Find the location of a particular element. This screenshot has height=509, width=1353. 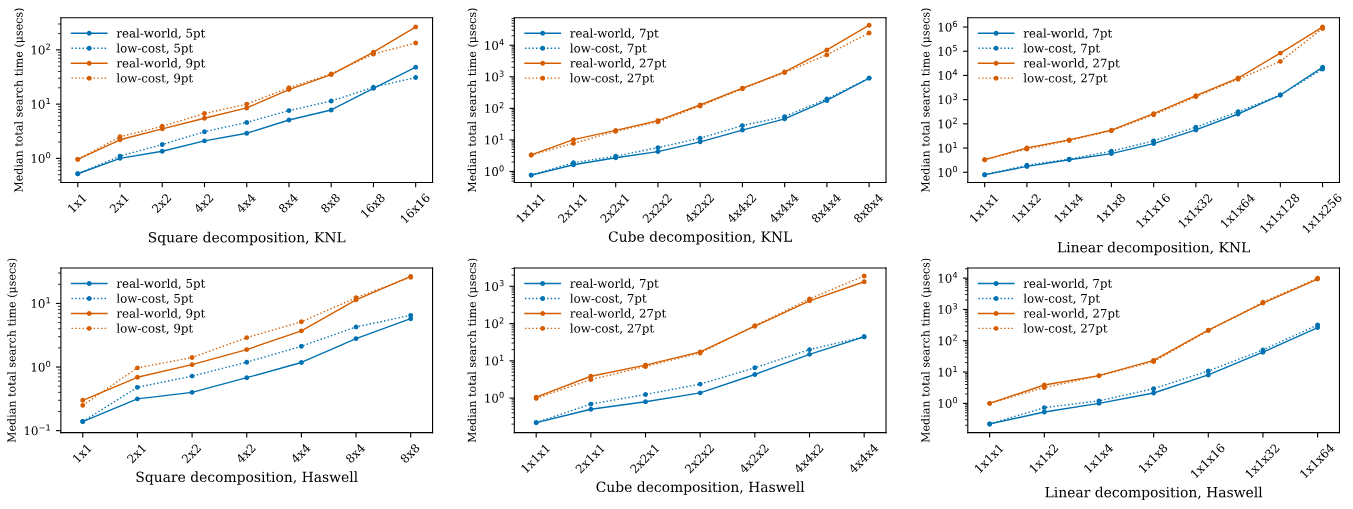

x-axis-title: Cube decomposition, KNL is located at coordinates (700, 238).